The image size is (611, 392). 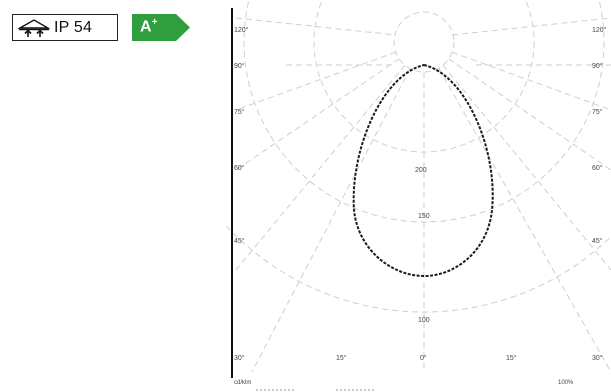 I want to click on angle-label-right-120: 120°, so click(x=599, y=30).